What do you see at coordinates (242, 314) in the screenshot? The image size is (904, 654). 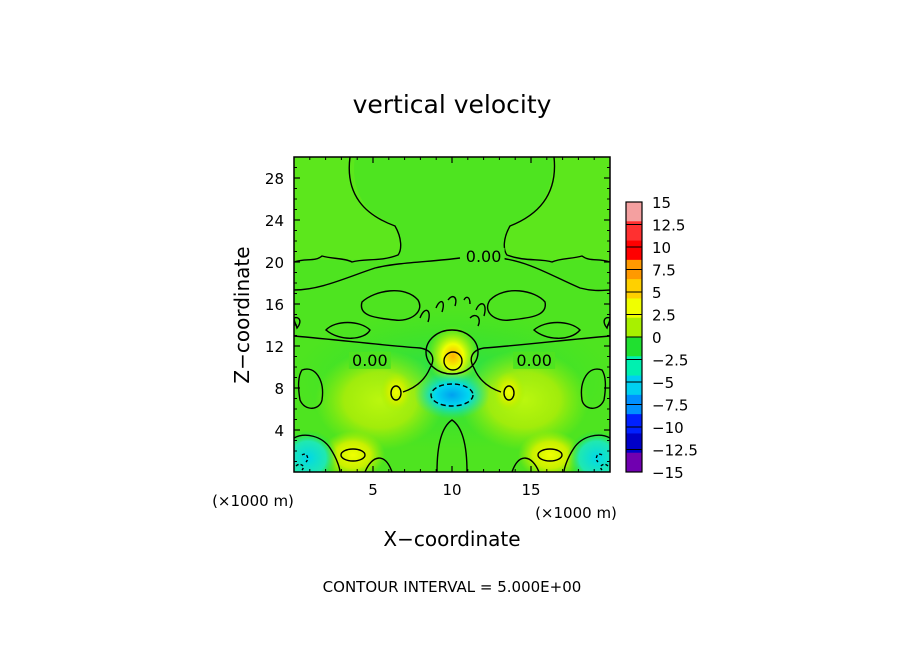 I see `y-axis-label: Z−coordinate` at bounding box center [242, 314].